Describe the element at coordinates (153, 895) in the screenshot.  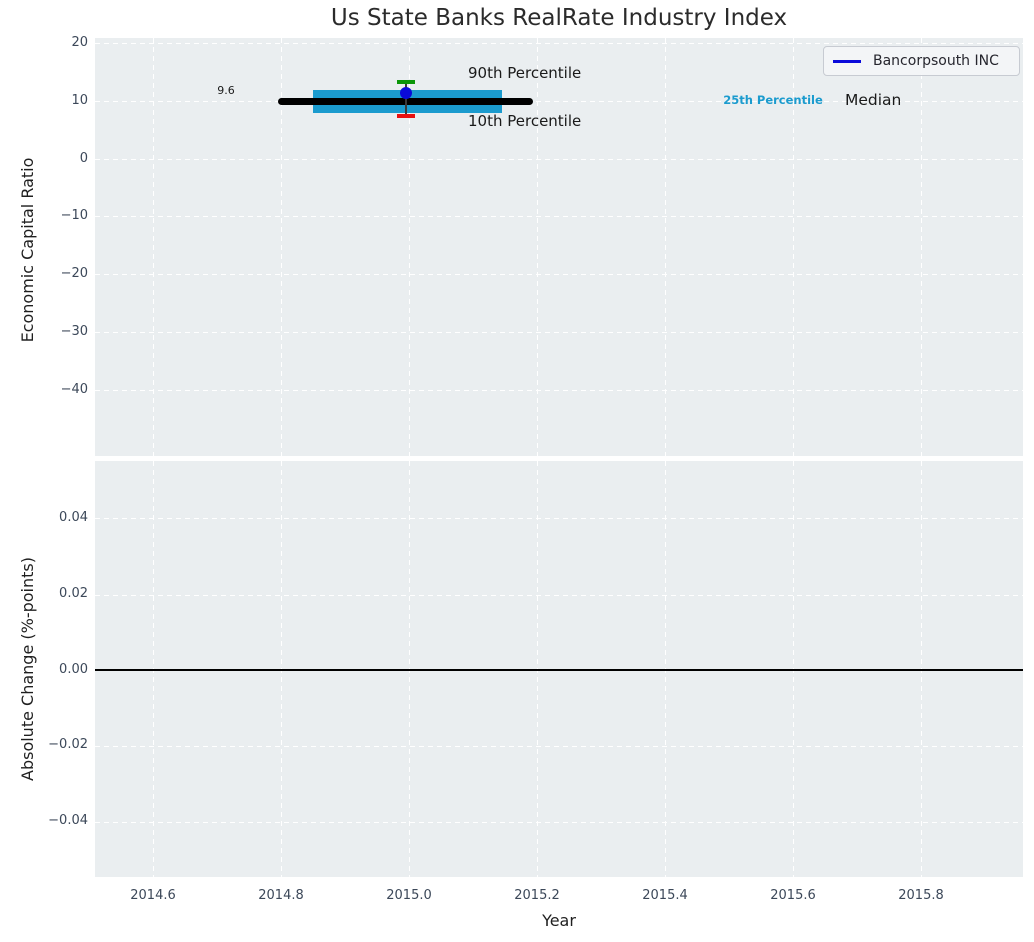
I see `xtick-label: 2014.6` at that location.